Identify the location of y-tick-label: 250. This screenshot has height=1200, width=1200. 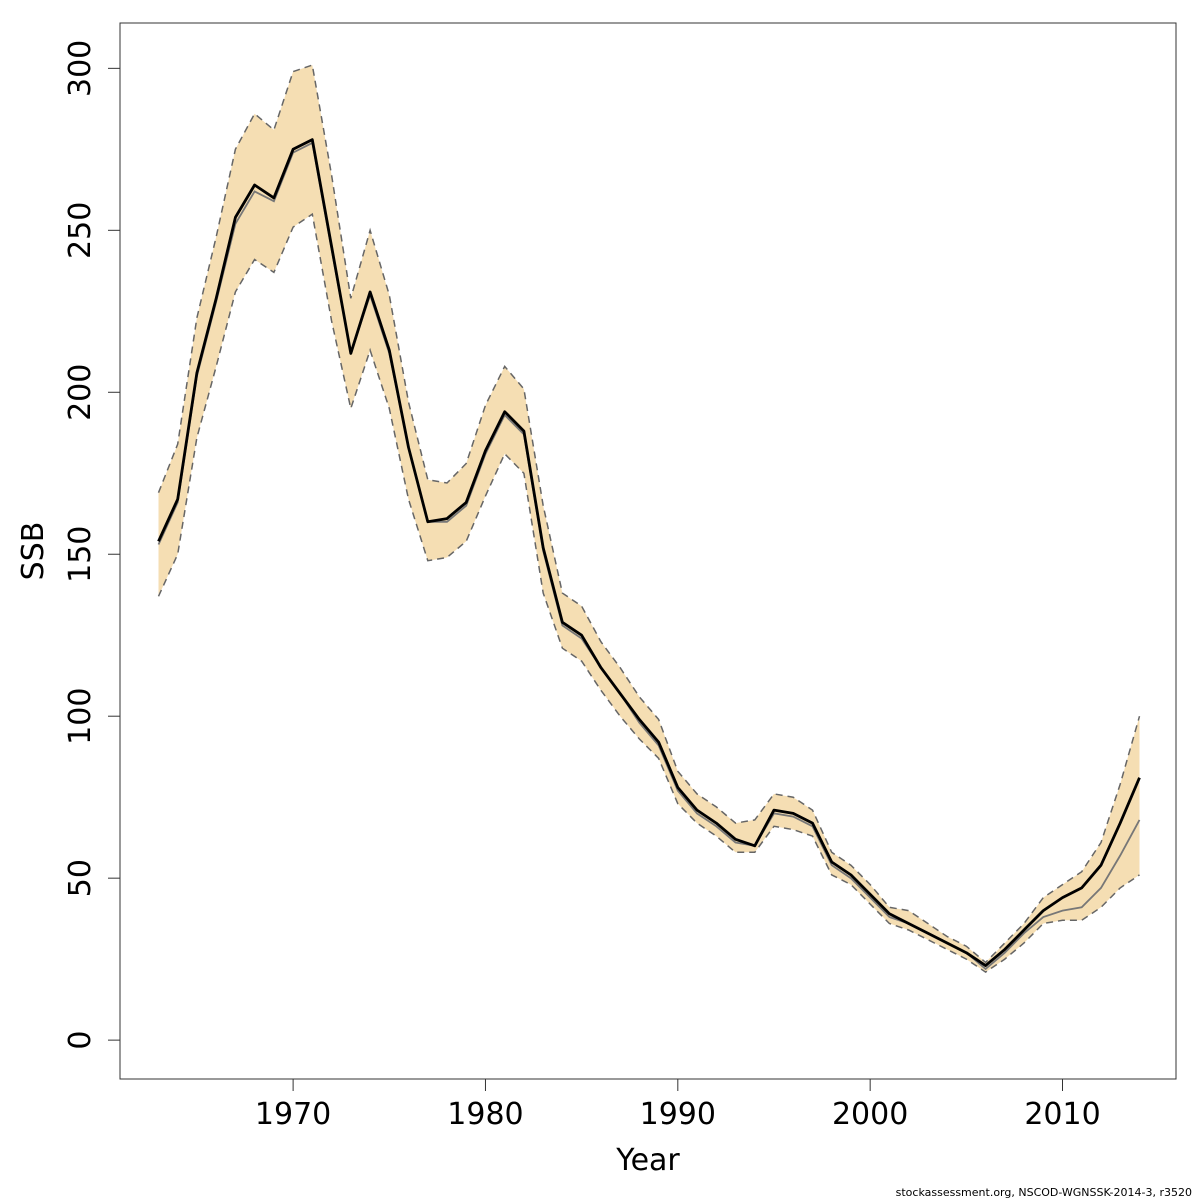
(80, 230).